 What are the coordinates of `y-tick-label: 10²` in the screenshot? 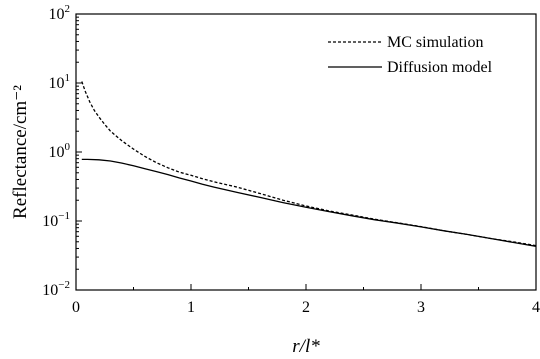 It's located at (60, 13).